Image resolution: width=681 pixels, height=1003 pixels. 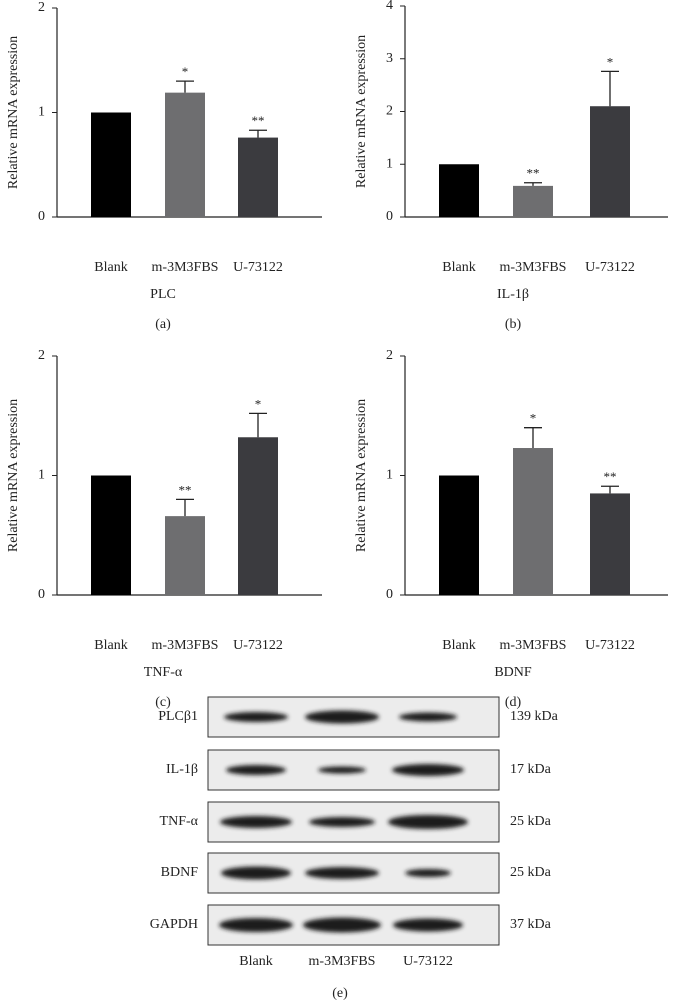 What do you see at coordinates (513, 294) in the screenshot?
I see `x-axis-label: IL-1β` at bounding box center [513, 294].